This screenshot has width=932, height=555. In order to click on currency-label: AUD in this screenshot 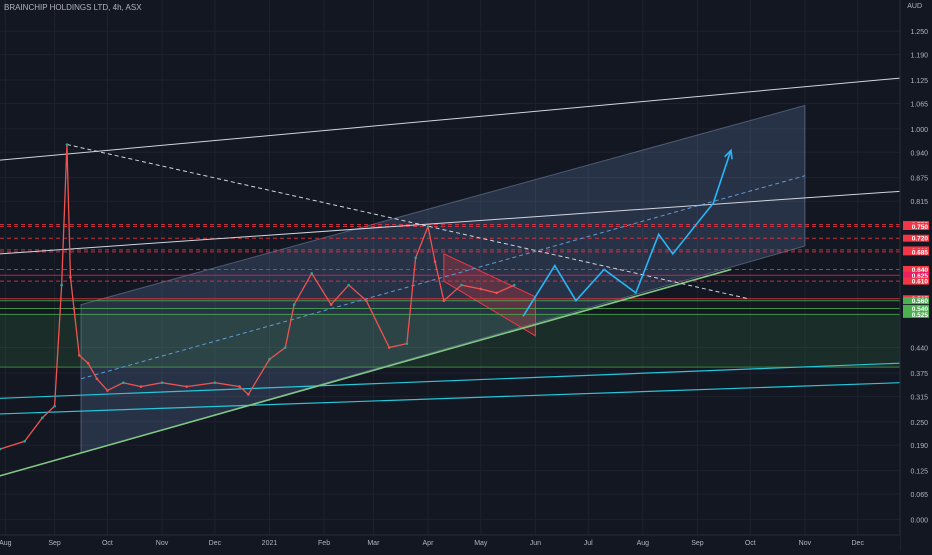, I will do `click(914, 6)`.